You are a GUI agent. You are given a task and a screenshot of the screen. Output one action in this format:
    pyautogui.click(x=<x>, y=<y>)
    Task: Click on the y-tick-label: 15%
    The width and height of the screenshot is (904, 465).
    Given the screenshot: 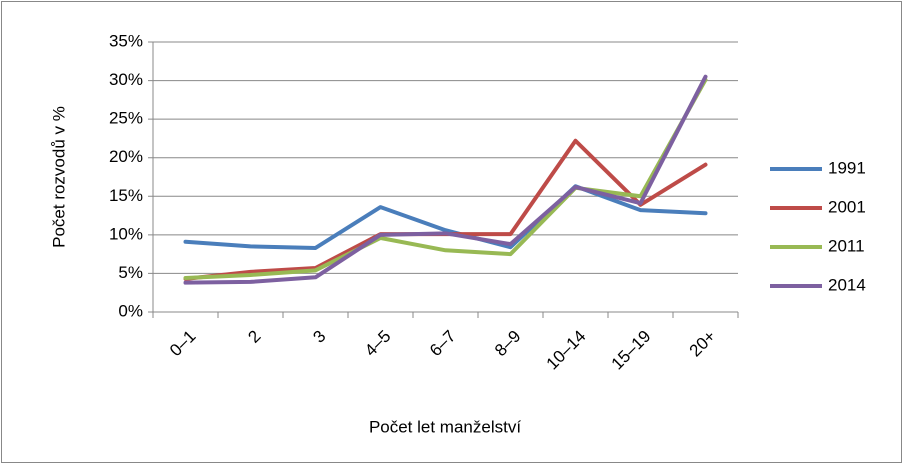 What is the action you would take?
    pyautogui.click(x=126, y=195)
    